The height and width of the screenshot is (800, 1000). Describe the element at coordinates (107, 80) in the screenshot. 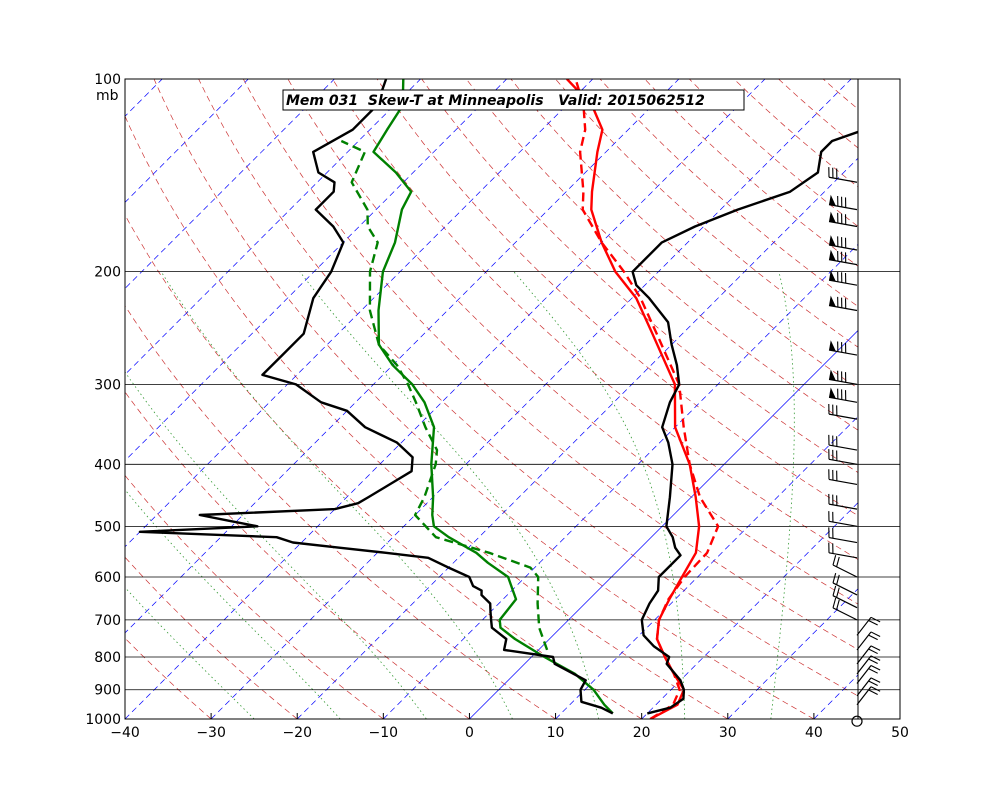

I see `y-tick-label: 100` at that location.